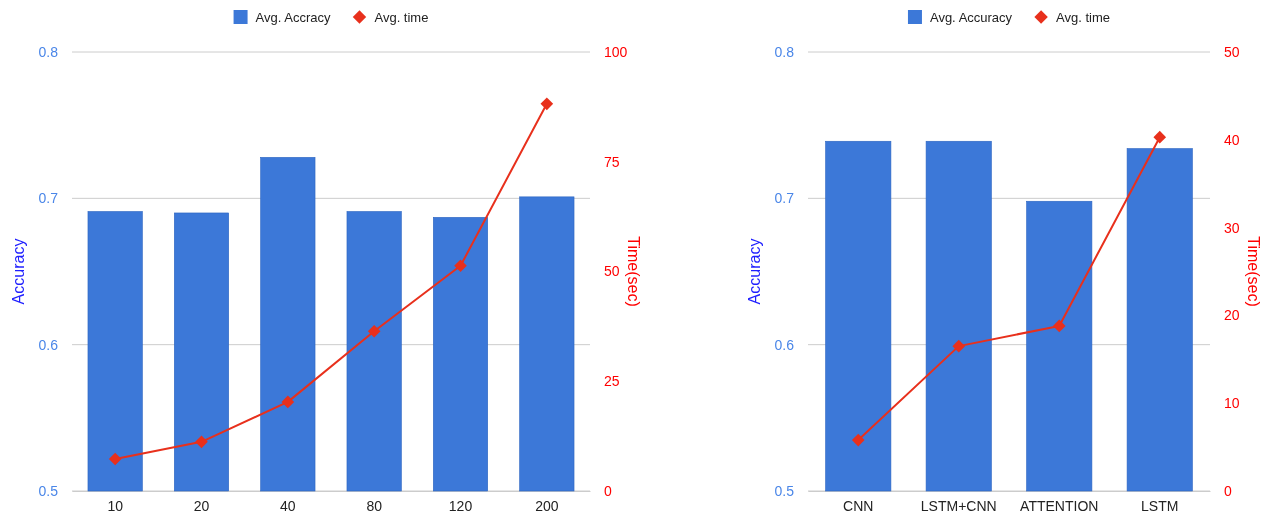 This screenshot has width=1270, height=518. I want to click on x-tick-label: 200, so click(547, 505).